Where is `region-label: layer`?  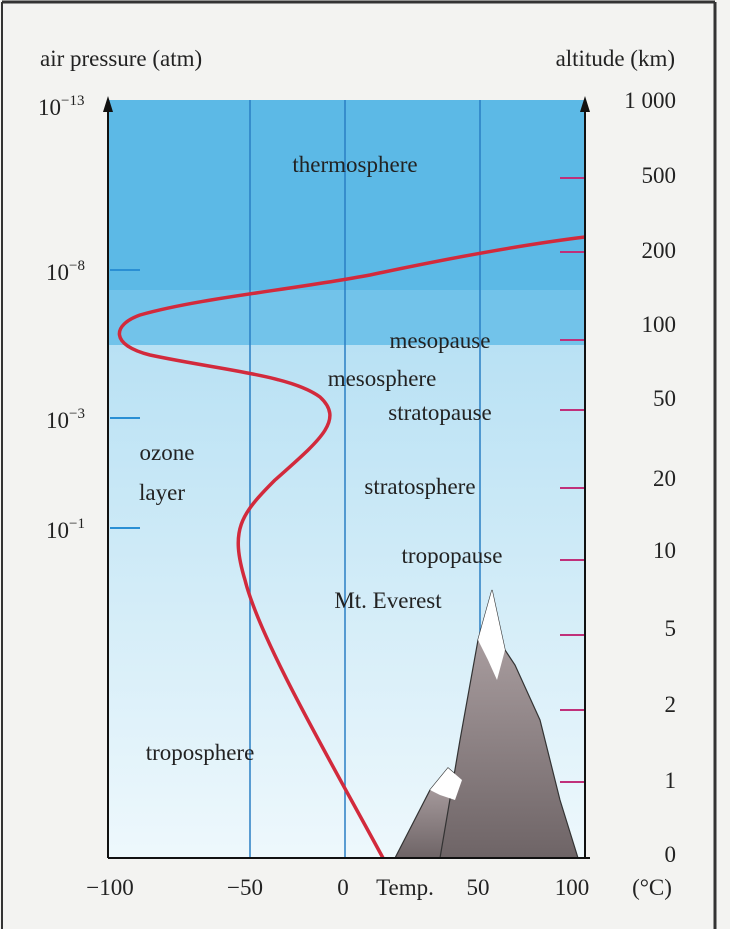
region-label: layer is located at coordinates (162, 492).